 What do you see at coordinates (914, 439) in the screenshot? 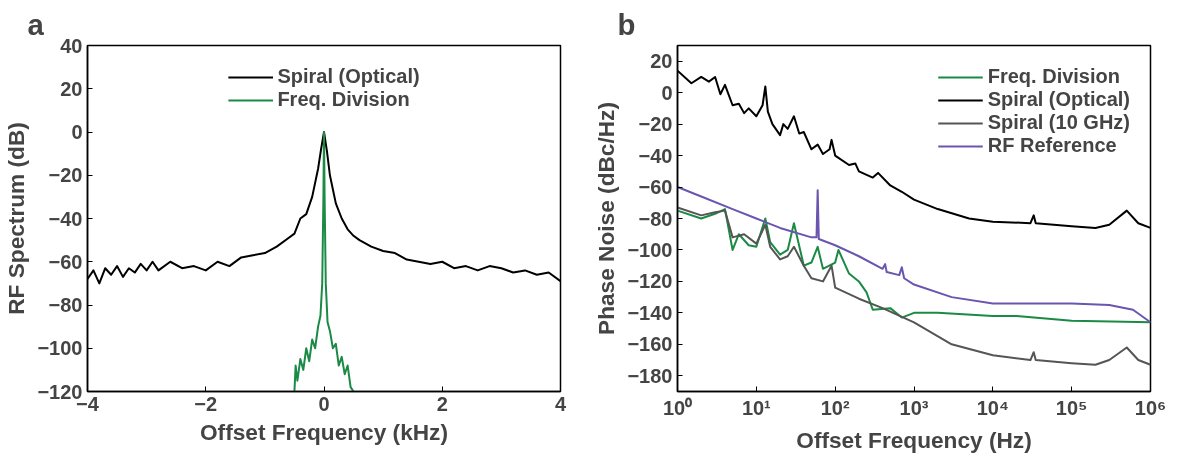
I see `x-axis-title: Offset Frequency (Hz)` at bounding box center [914, 439].